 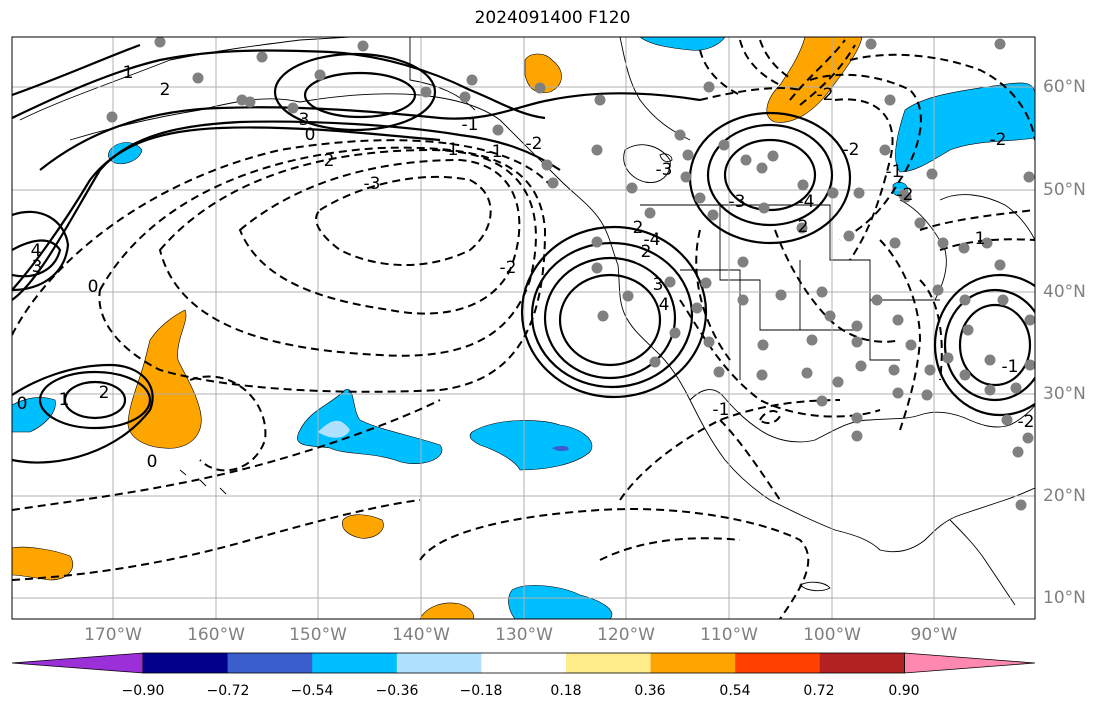 What do you see at coordinates (446, 610) in the screenshot?
I see `orange-patch-bottom` at bounding box center [446, 610].